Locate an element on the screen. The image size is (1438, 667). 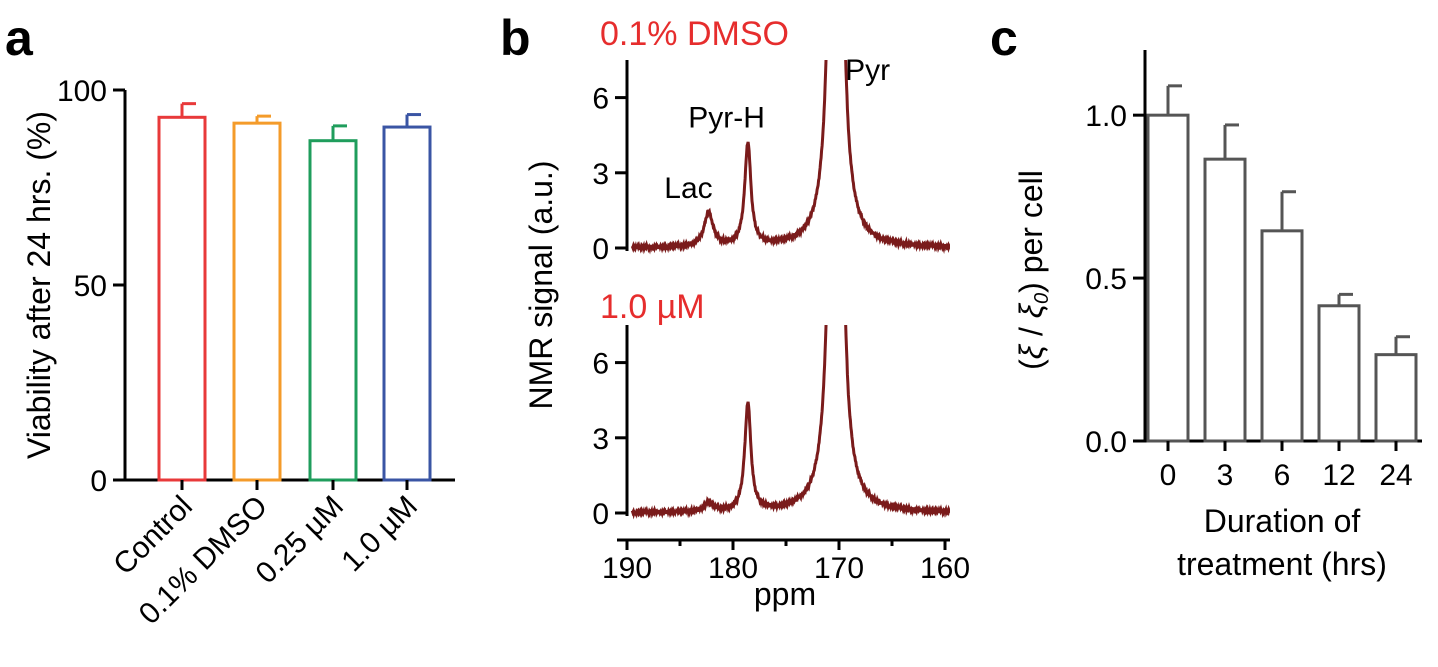
ylabel-xi: ξ is located at coordinates (1031, 351).